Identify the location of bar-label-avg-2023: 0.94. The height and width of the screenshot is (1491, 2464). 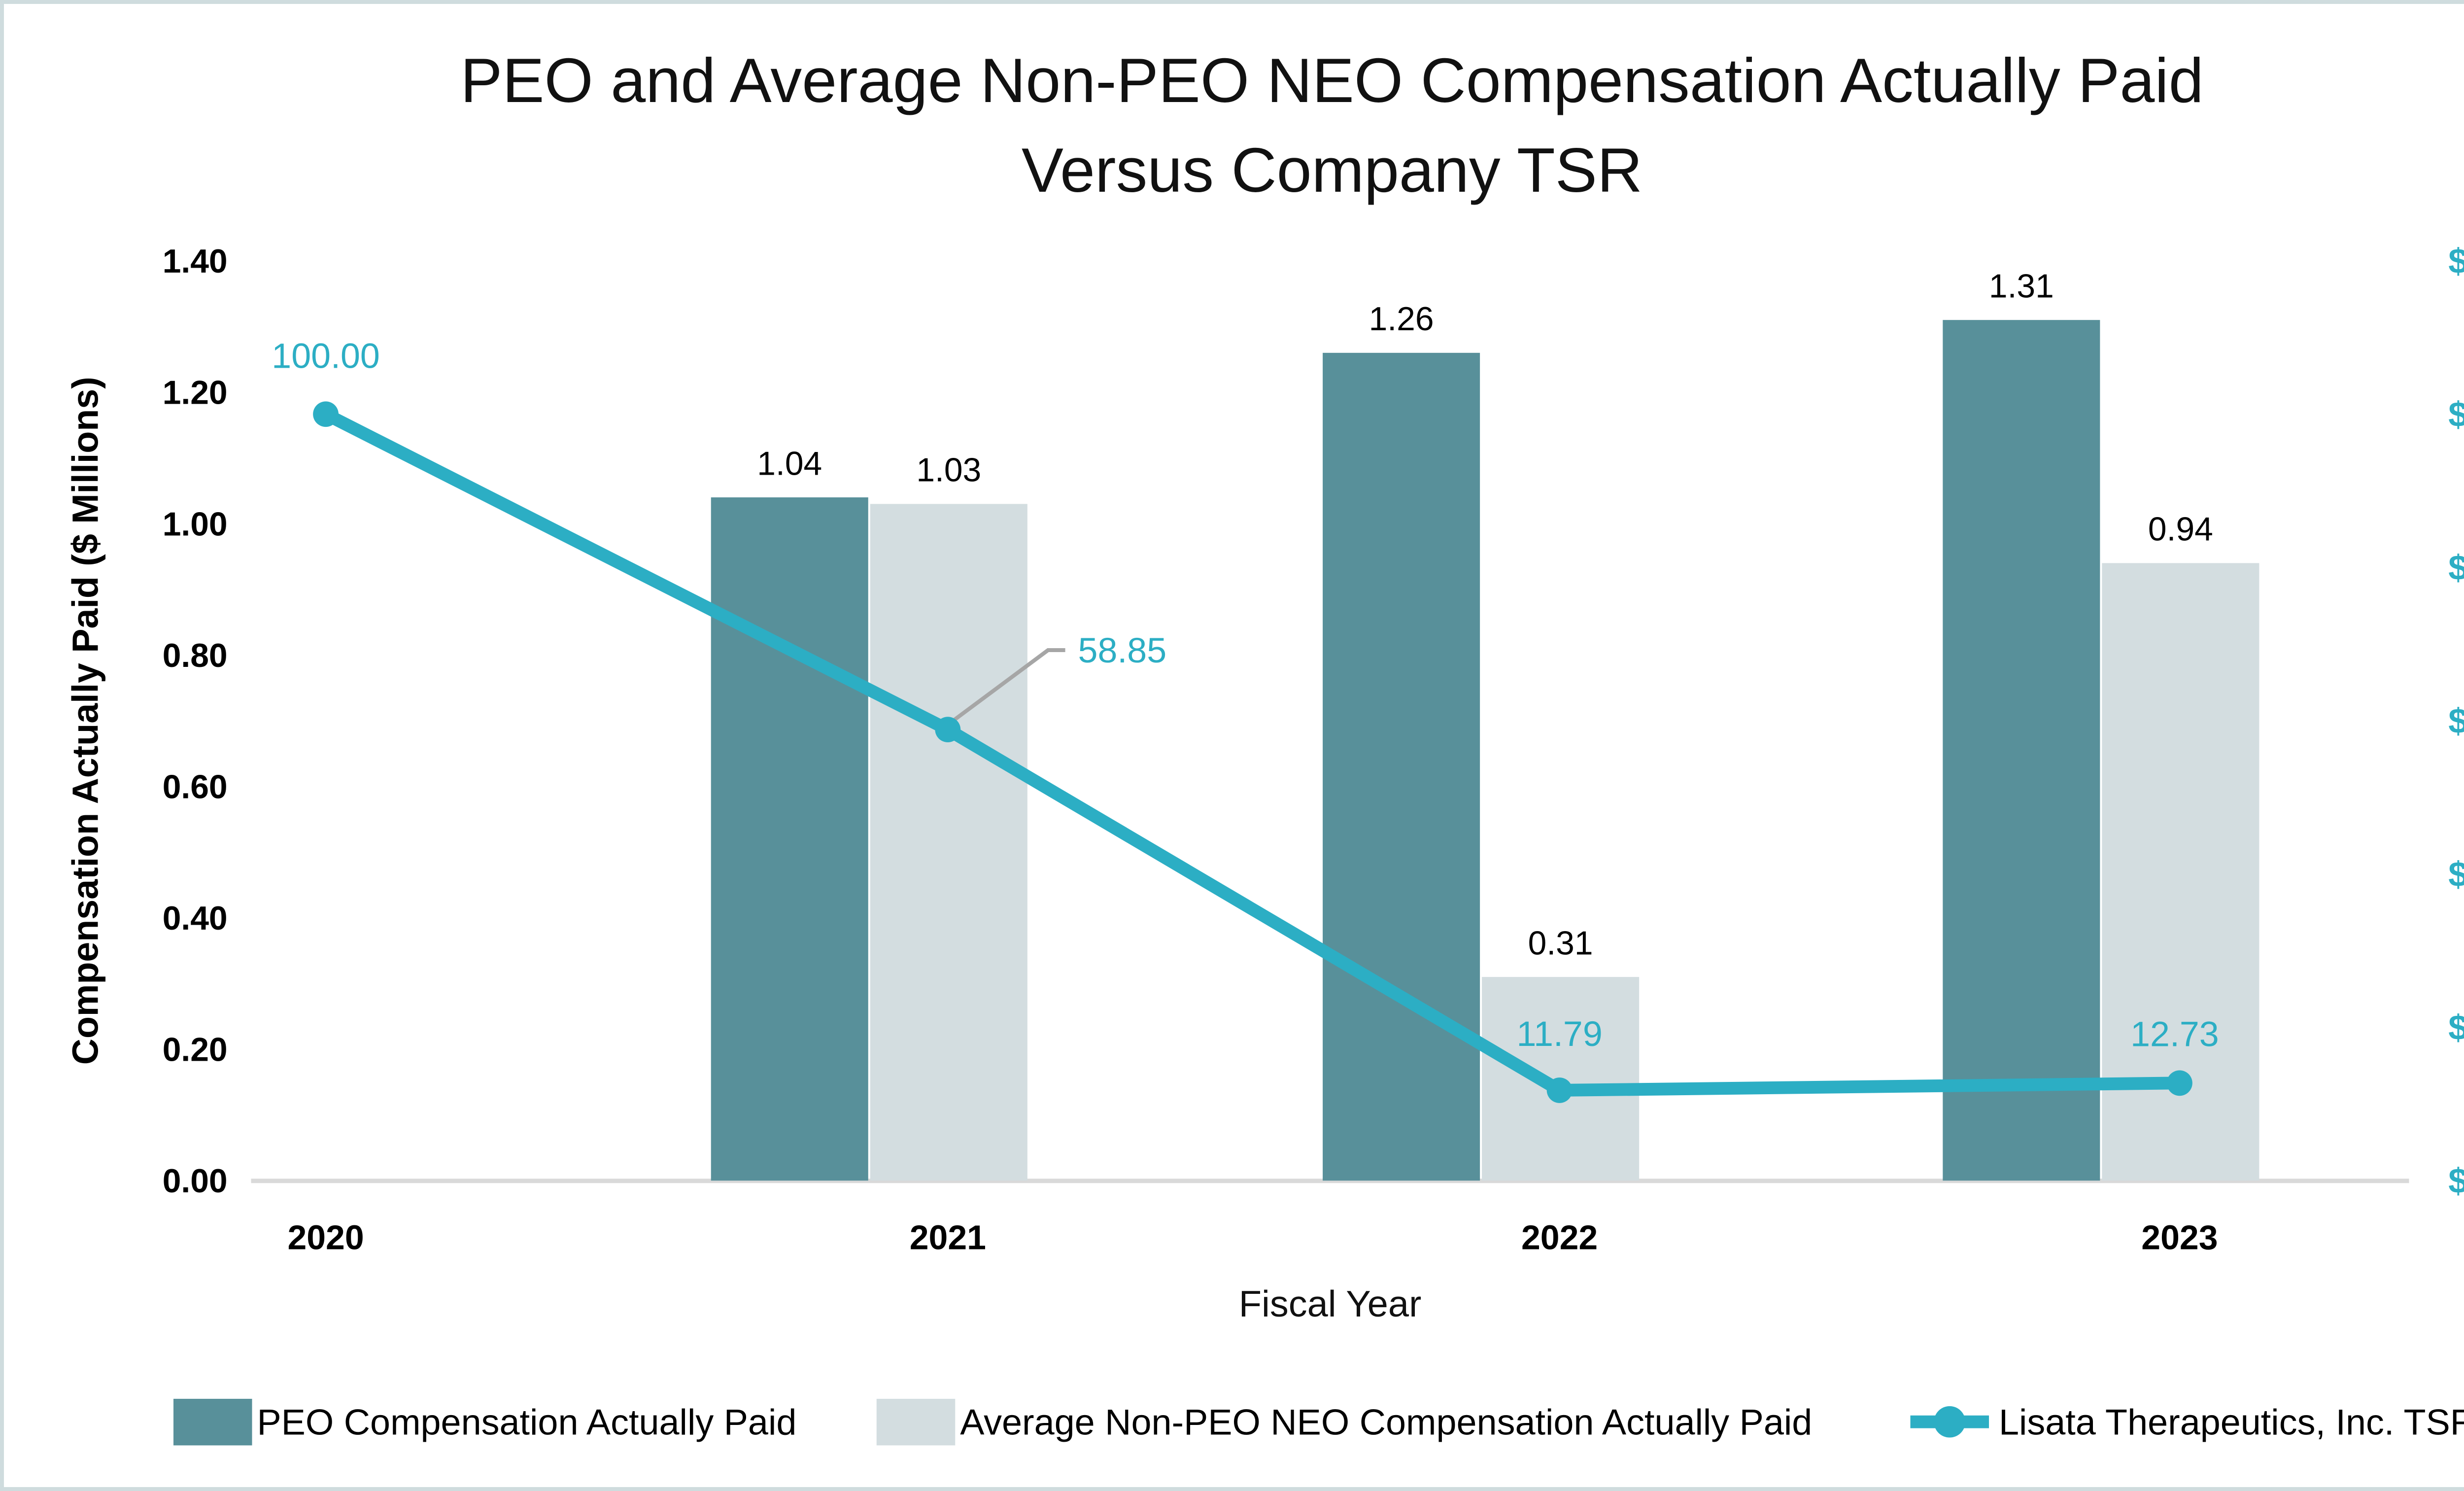
(2180, 529).